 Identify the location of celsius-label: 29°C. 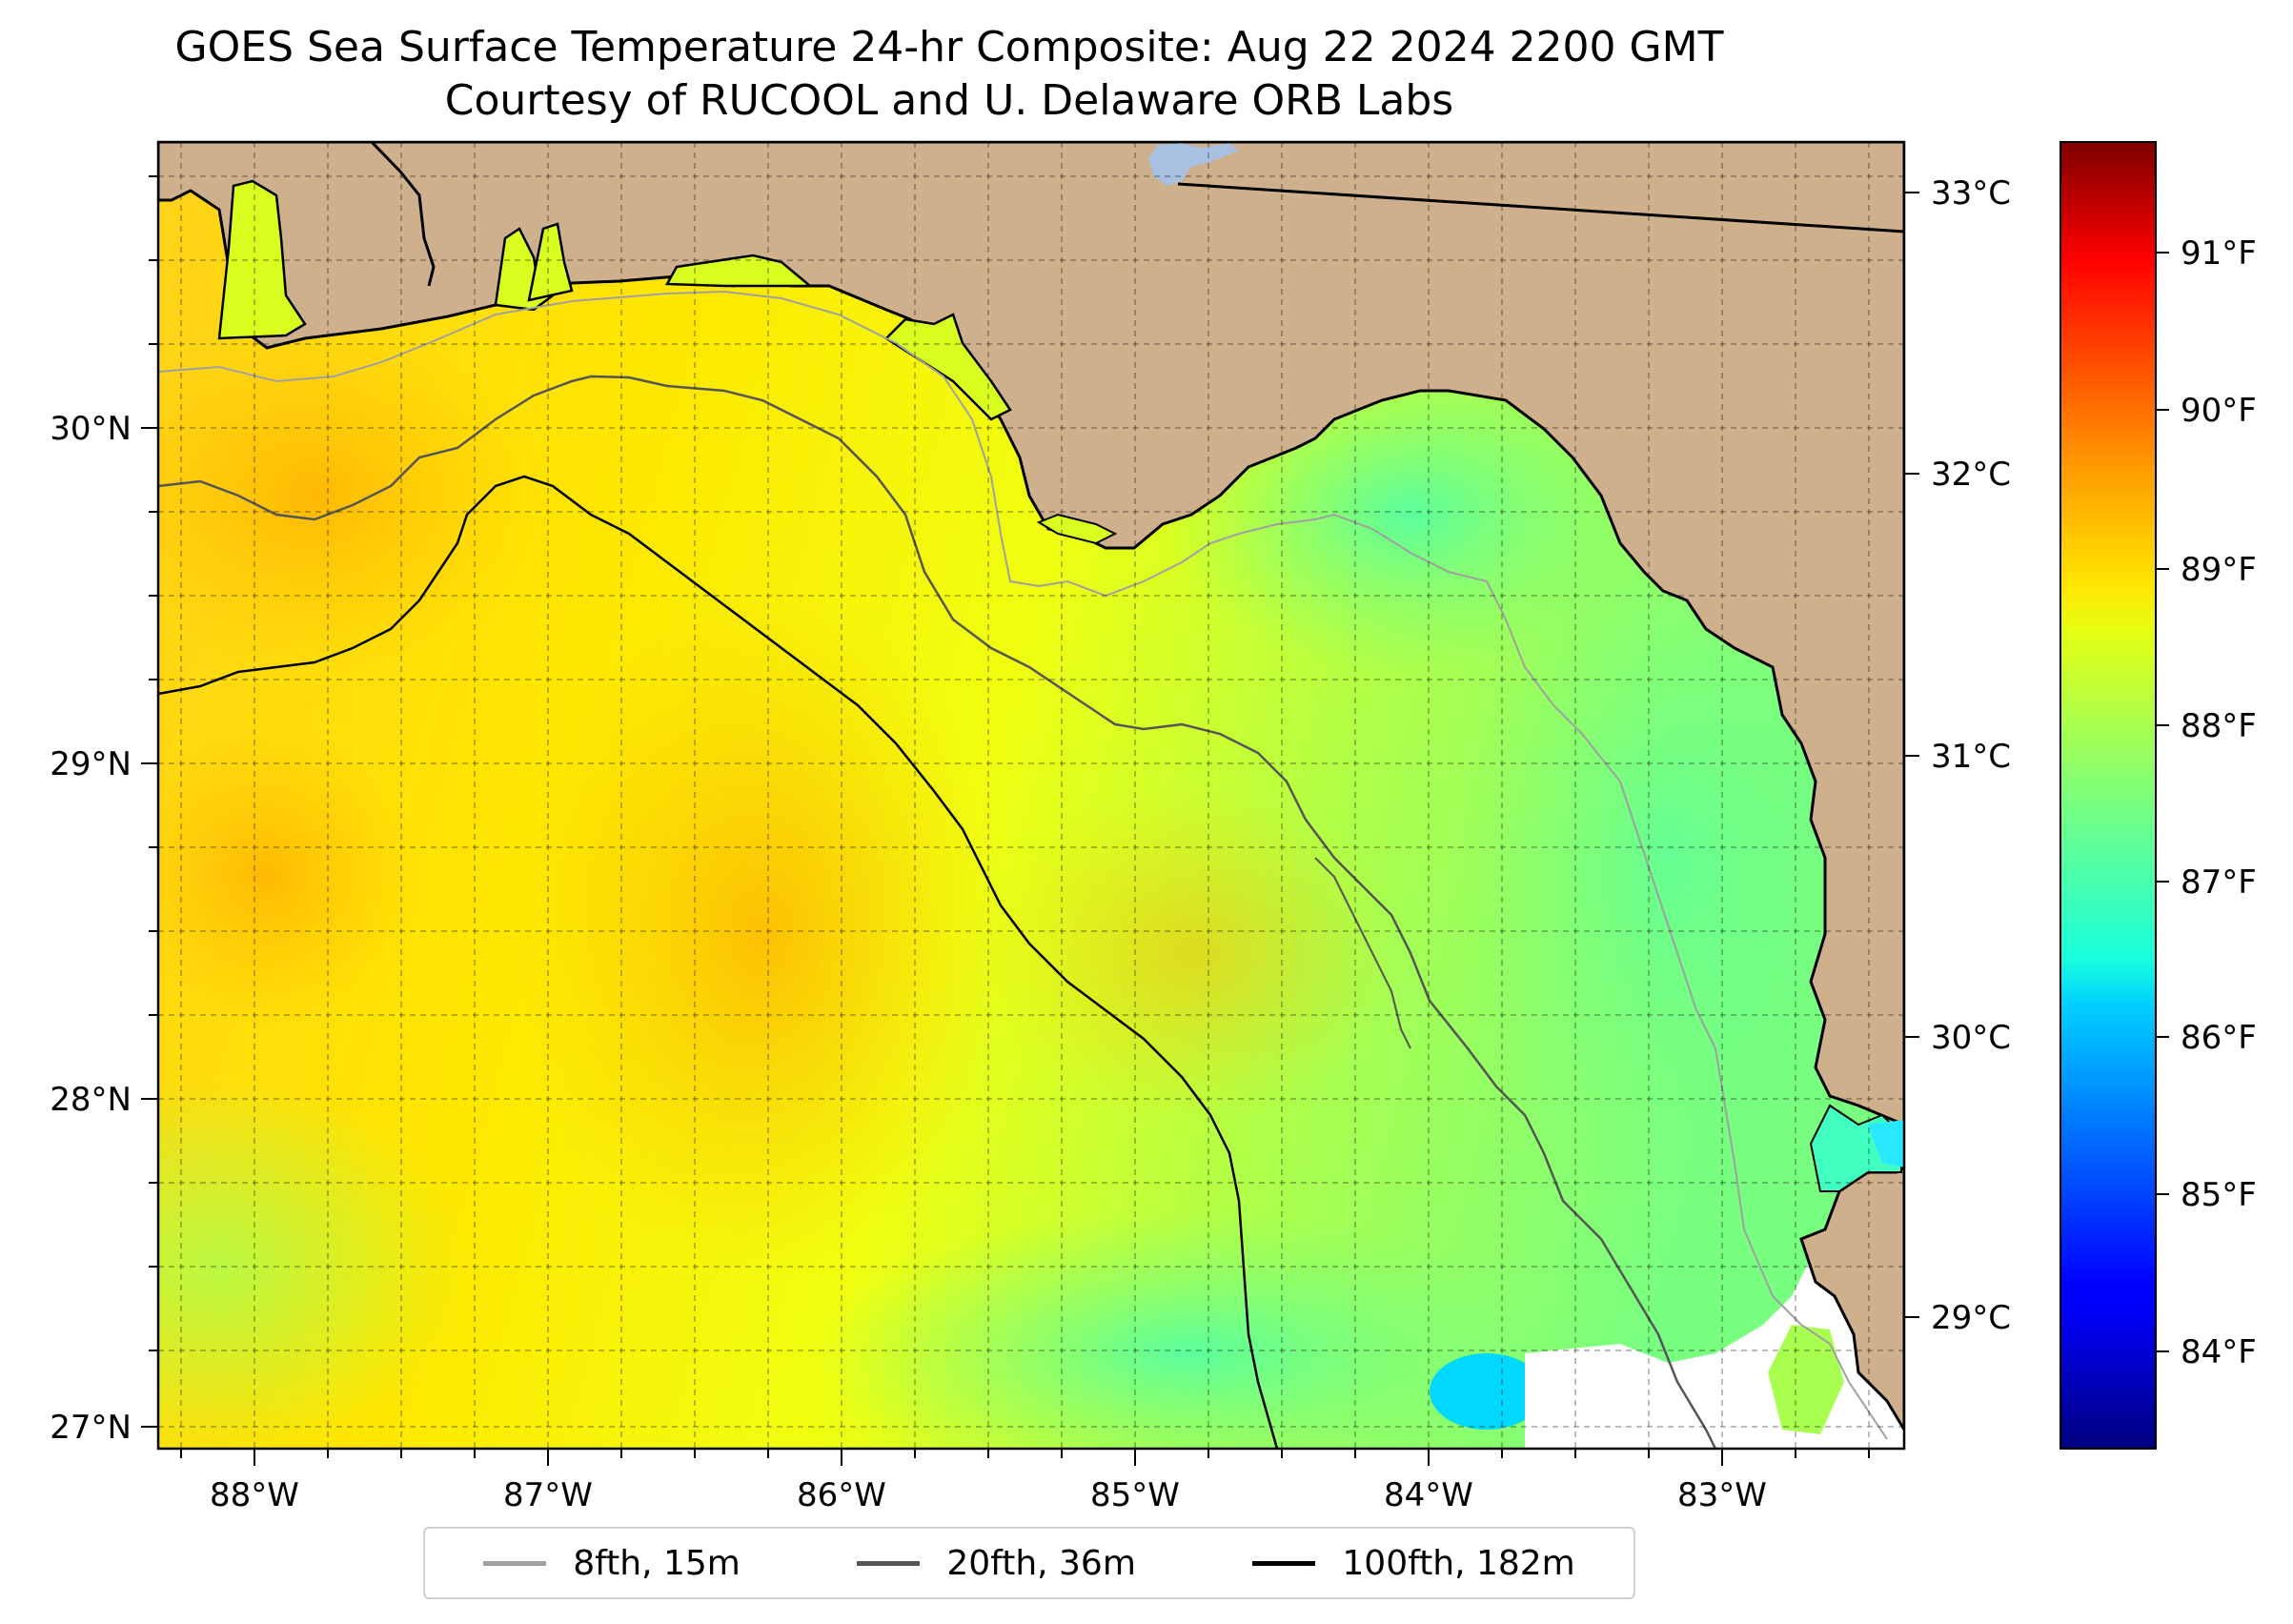
(1971, 1318).